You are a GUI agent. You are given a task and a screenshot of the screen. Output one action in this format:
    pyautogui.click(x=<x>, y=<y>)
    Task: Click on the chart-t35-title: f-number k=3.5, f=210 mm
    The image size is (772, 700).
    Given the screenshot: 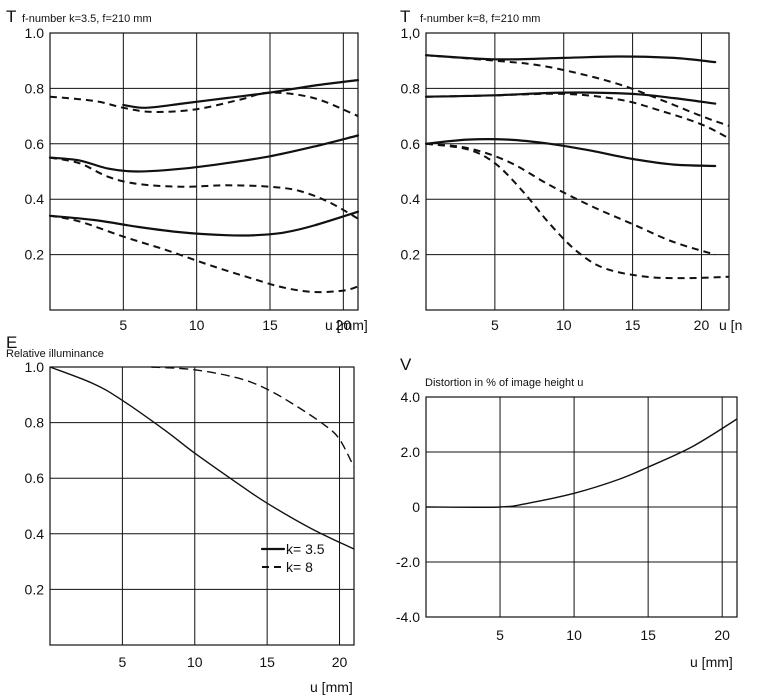 What is the action you would take?
    pyautogui.click(x=87, y=19)
    